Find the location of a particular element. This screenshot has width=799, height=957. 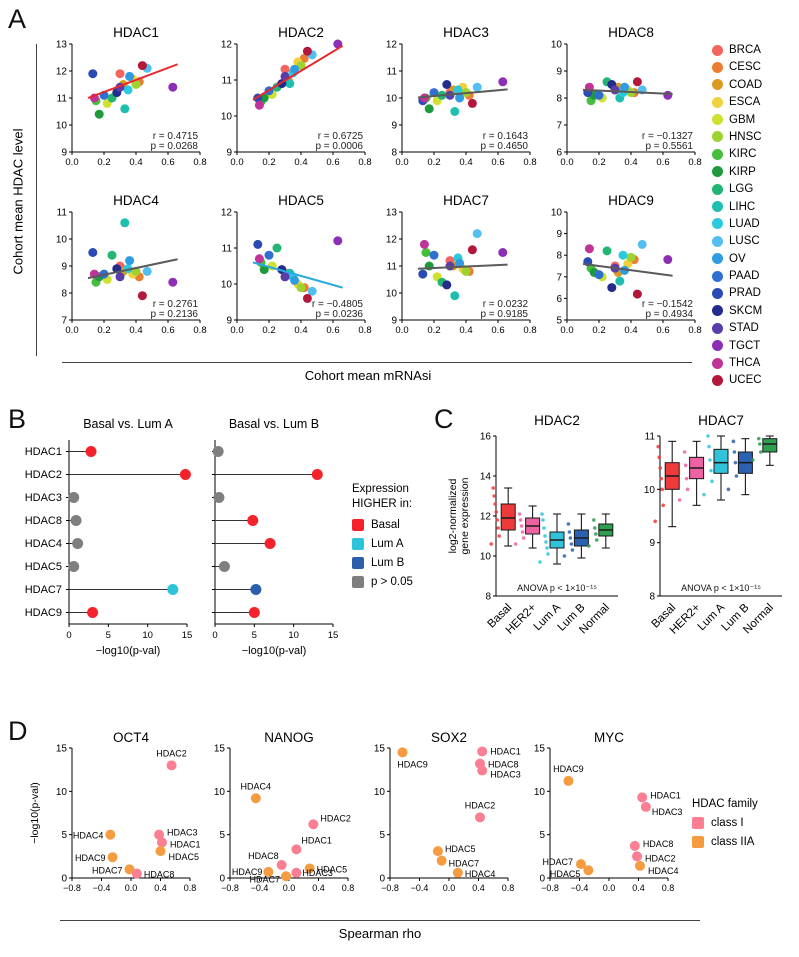

svg-text: HDAC5 is located at coordinates (43, 567).